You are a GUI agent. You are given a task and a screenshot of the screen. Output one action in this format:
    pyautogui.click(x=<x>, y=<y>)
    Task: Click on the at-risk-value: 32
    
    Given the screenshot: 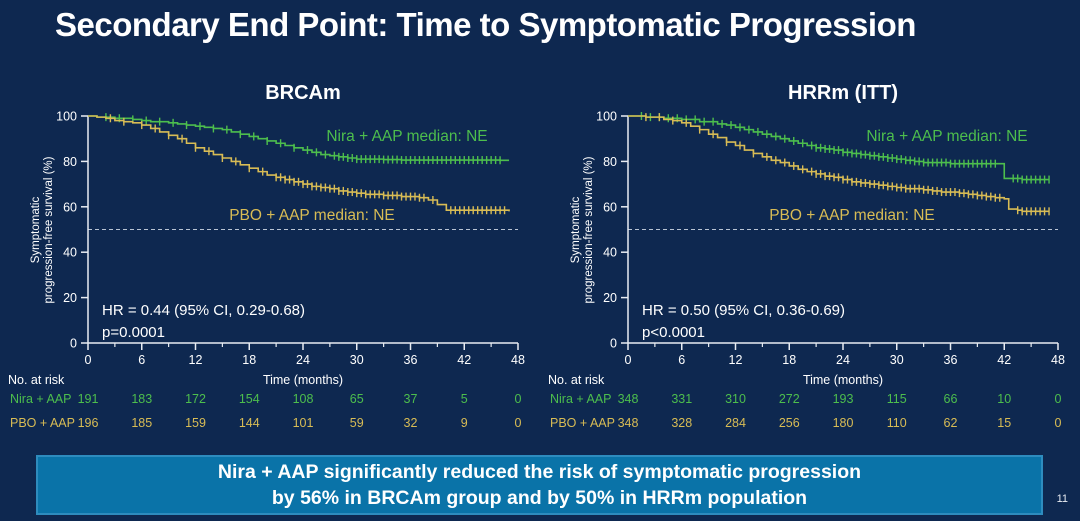 What is the action you would take?
    pyautogui.click(x=411, y=423)
    